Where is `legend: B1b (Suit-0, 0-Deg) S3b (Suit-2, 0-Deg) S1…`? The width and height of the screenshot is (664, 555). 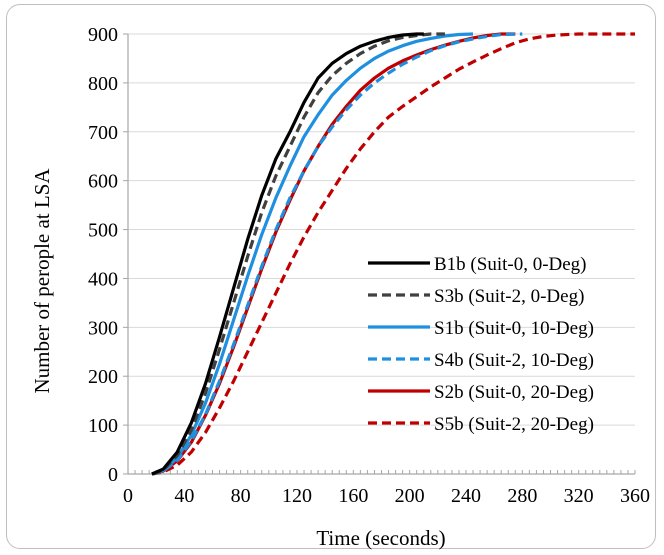 legend: B1b (Suit-0, 0-Deg) S3b (Suit-2, 0-Deg) S1… is located at coordinates (481, 344).